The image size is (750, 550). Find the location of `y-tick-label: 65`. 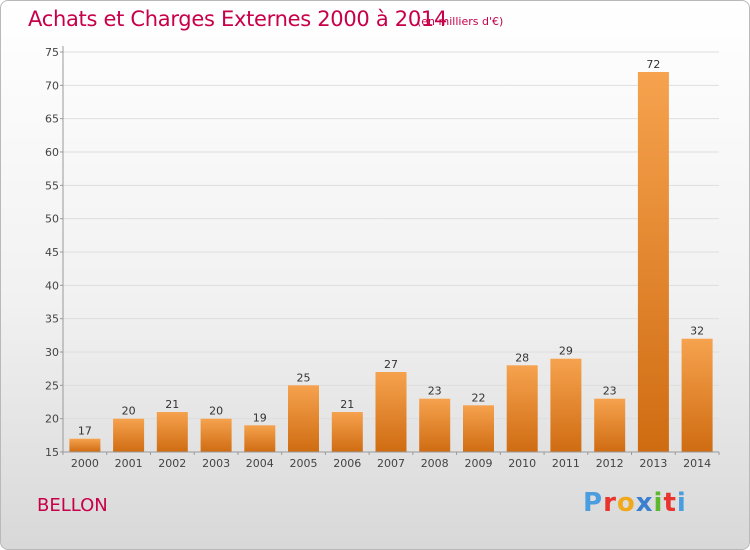

y-tick-label: 65 is located at coordinates (52, 119).